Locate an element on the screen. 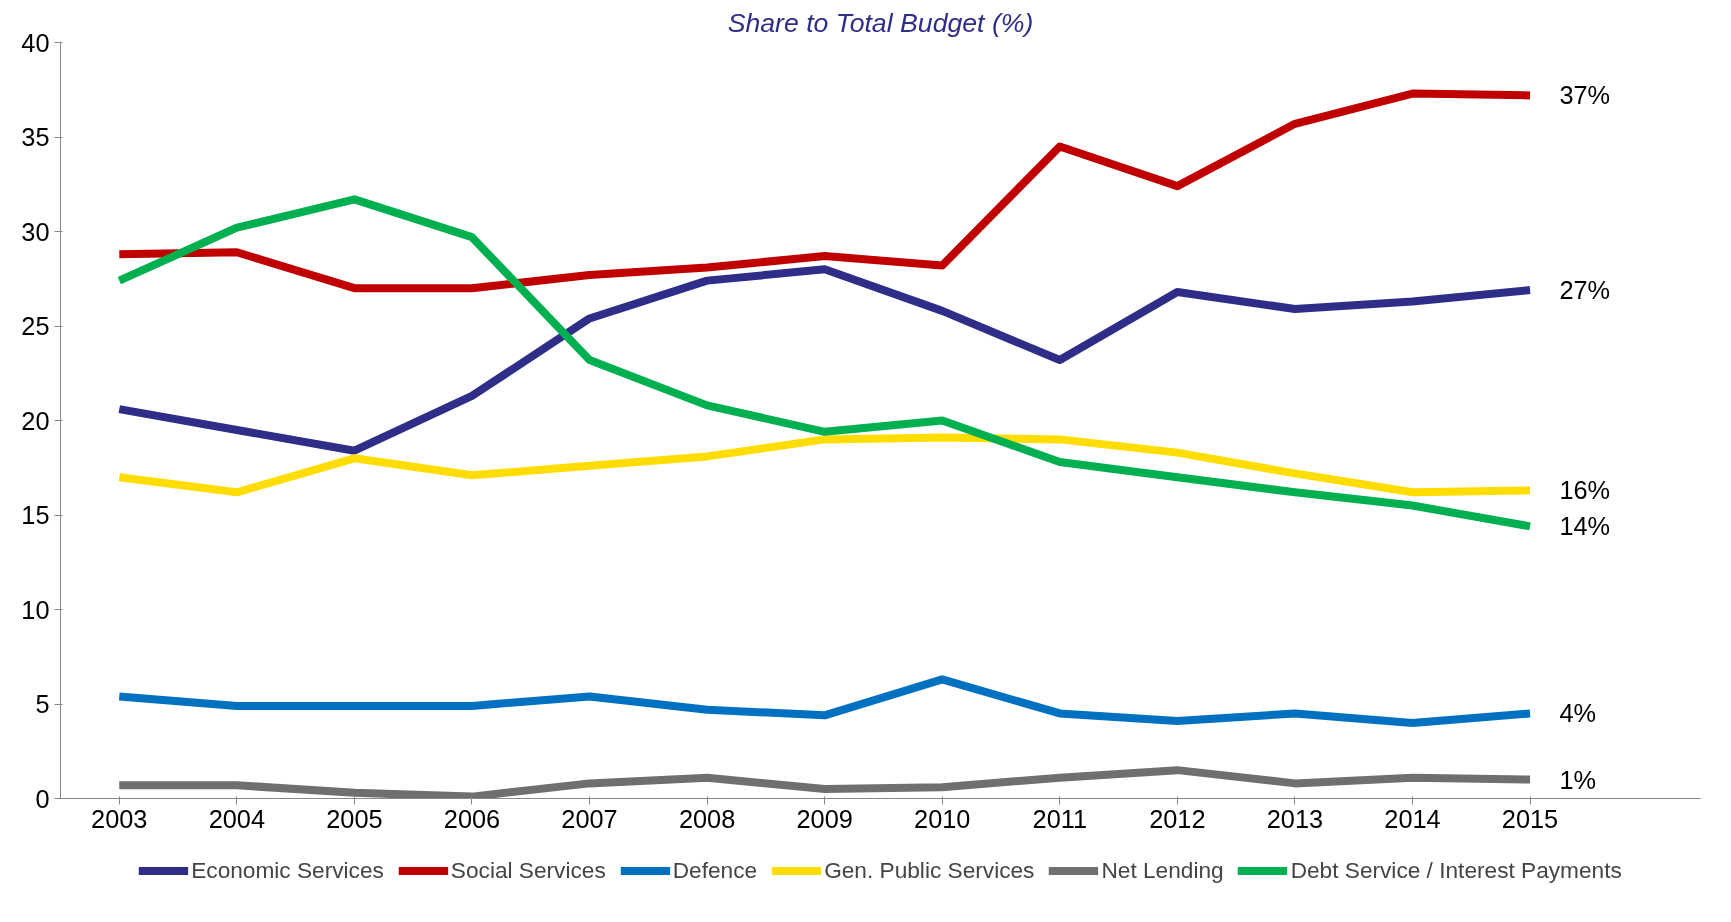 The image size is (1731, 922). x-tick-label: 2009 is located at coordinates (824, 818).